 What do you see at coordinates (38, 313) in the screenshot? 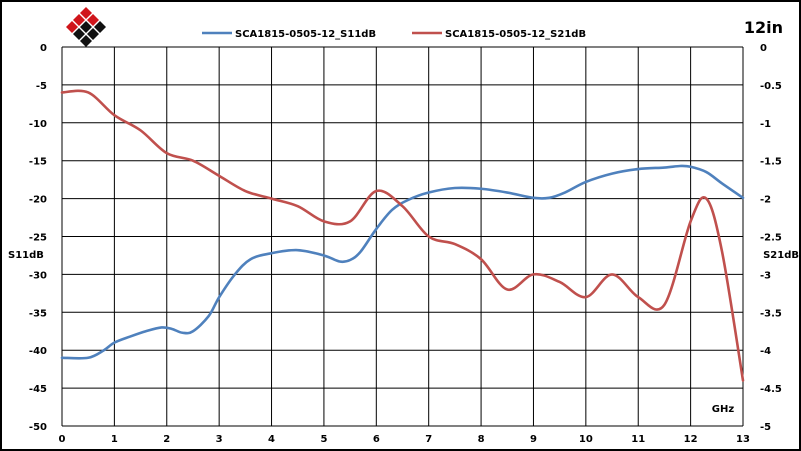
I see `y-tick-label-left: -35` at bounding box center [38, 313].